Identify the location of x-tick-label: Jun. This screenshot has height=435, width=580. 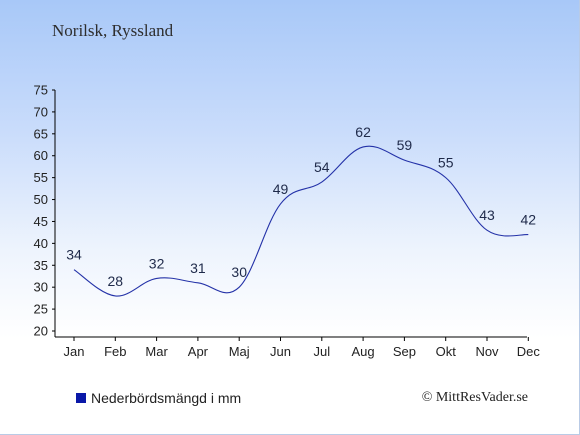
(280, 351).